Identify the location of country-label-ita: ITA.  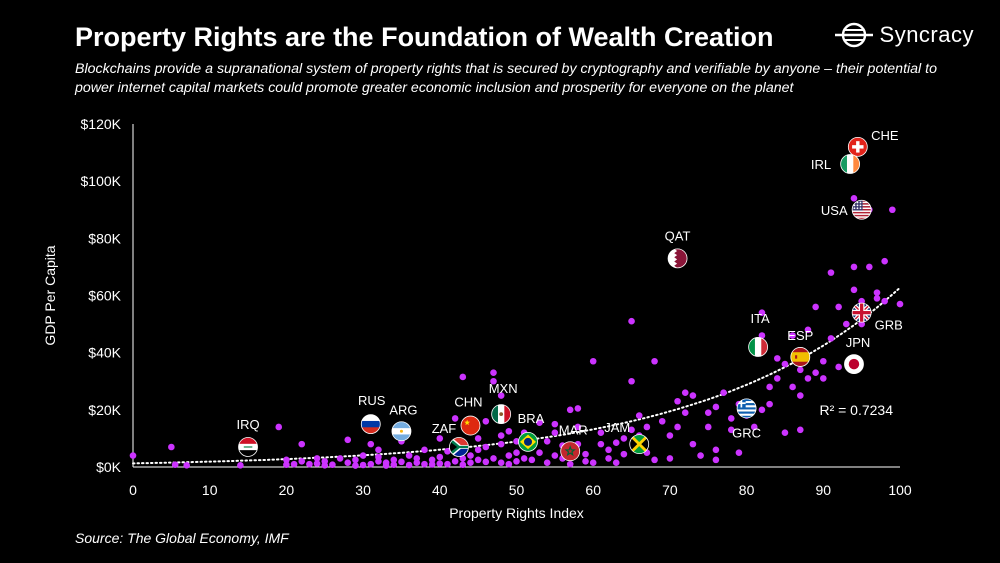
(760, 318).